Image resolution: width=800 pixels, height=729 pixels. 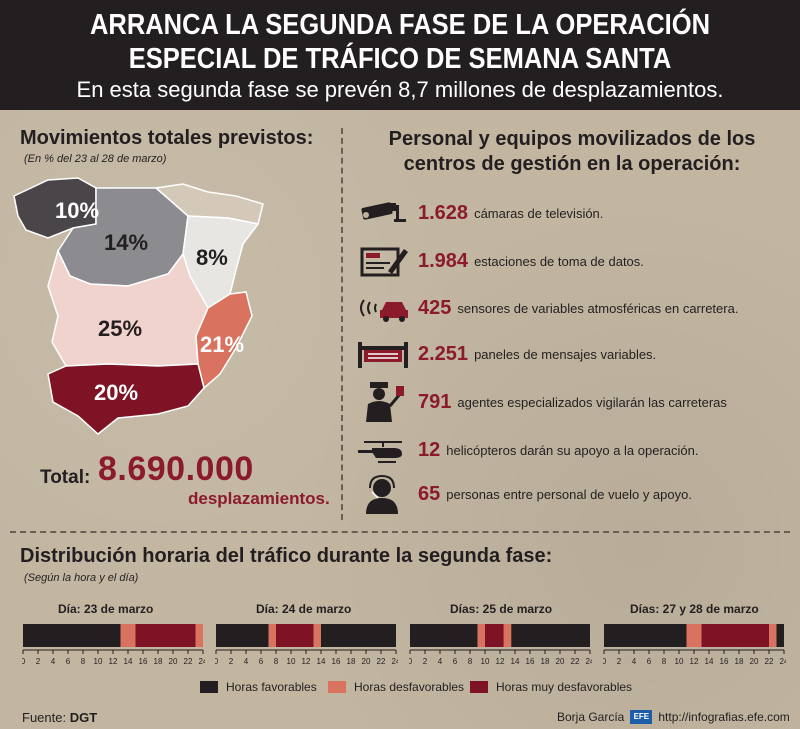 What do you see at coordinates (212, 257) in the screenshot?
I see `map-label-northeast: 8%` at bounding box center [212, 257].